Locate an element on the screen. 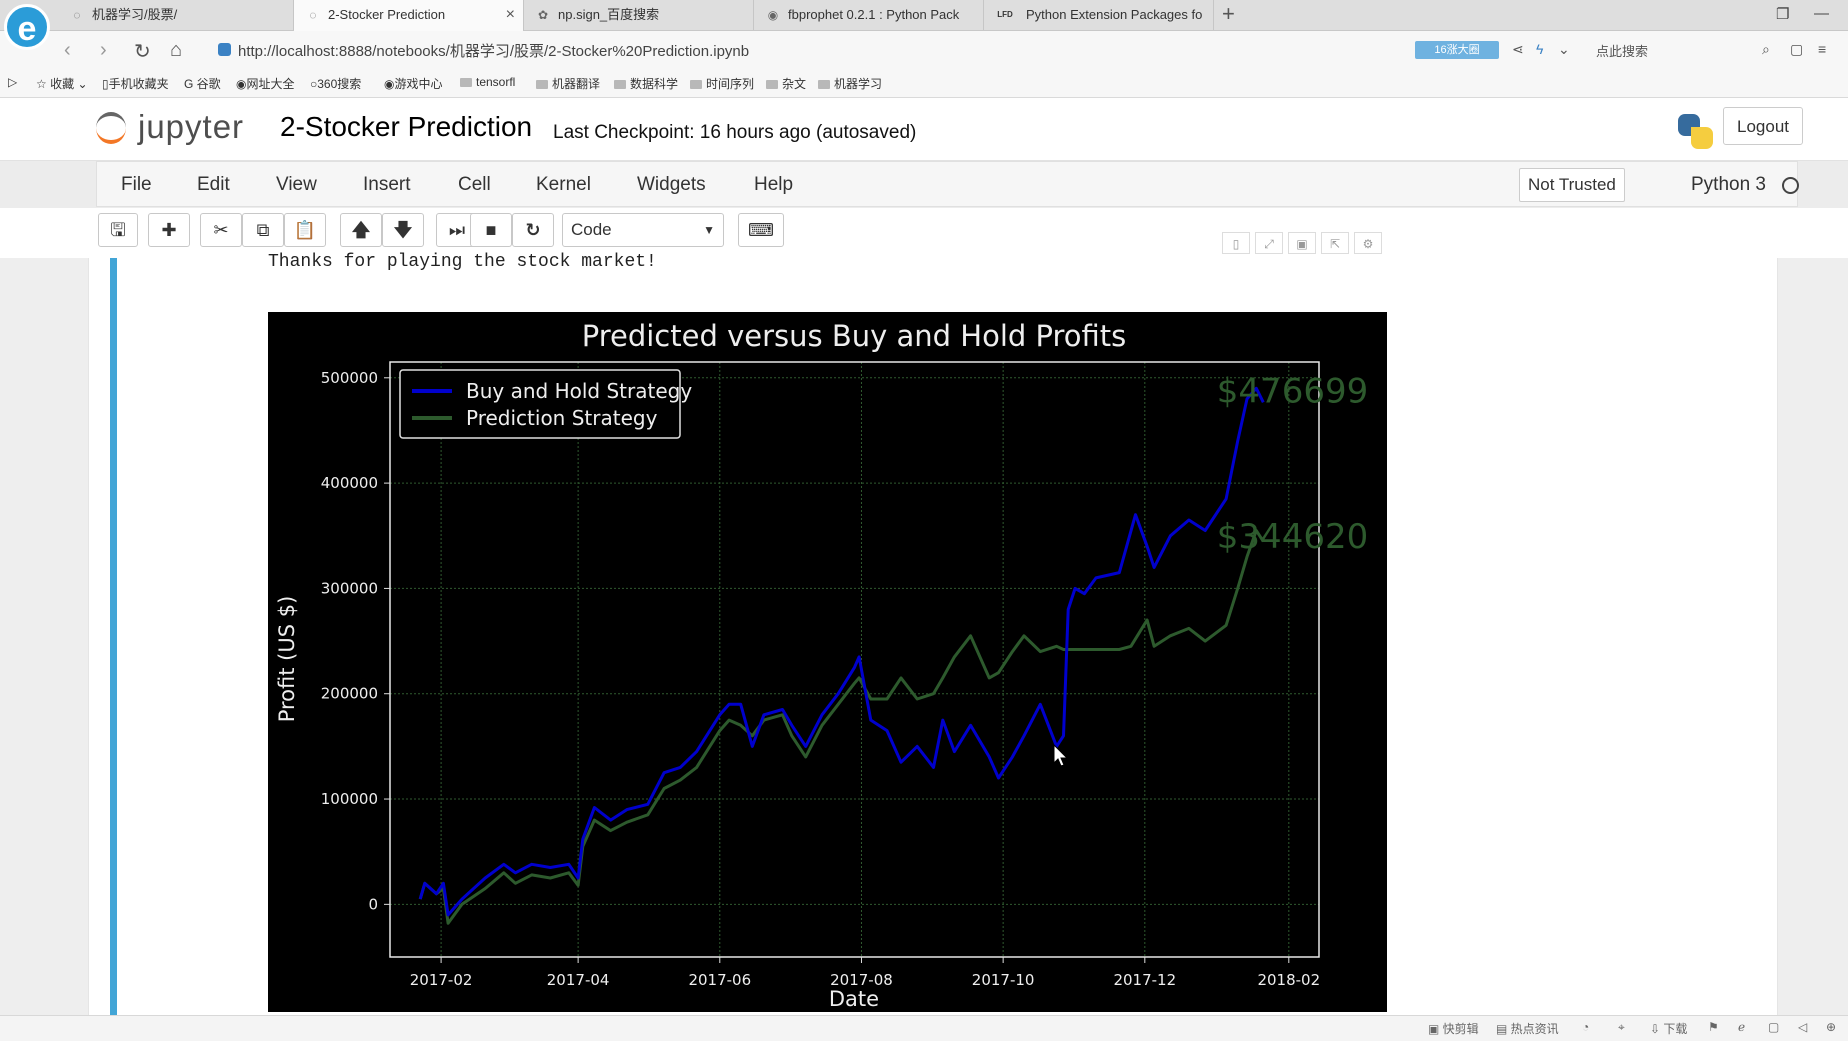 Image resolution: width=1848 pixels, height=1041 pixels. menu-file: File is located at coordinates (136, 184).